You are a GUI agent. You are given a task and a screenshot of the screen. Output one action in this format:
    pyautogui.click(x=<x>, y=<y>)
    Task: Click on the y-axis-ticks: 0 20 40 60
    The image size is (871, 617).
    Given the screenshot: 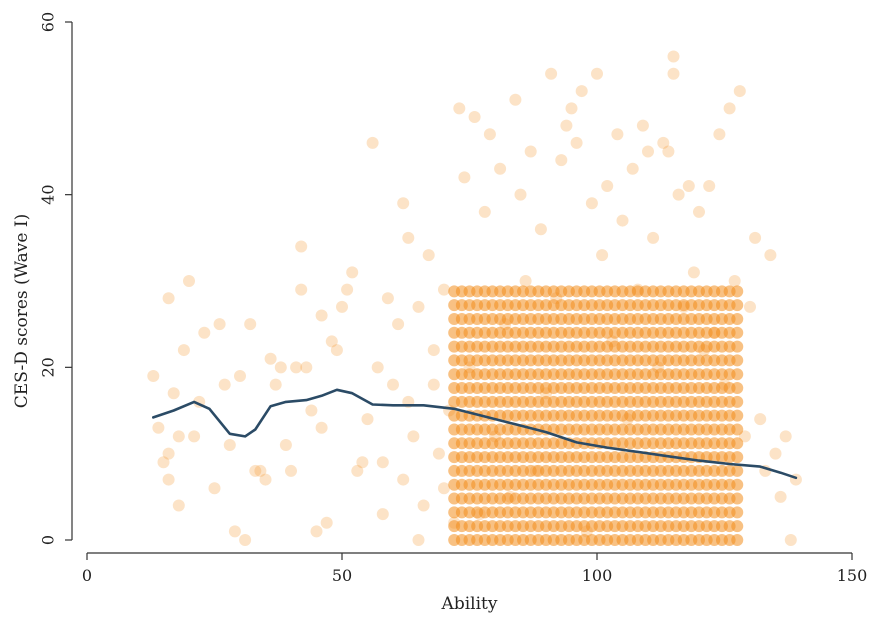 What is the action you would take?
    pyautogui.click(x=55, y=278)
    